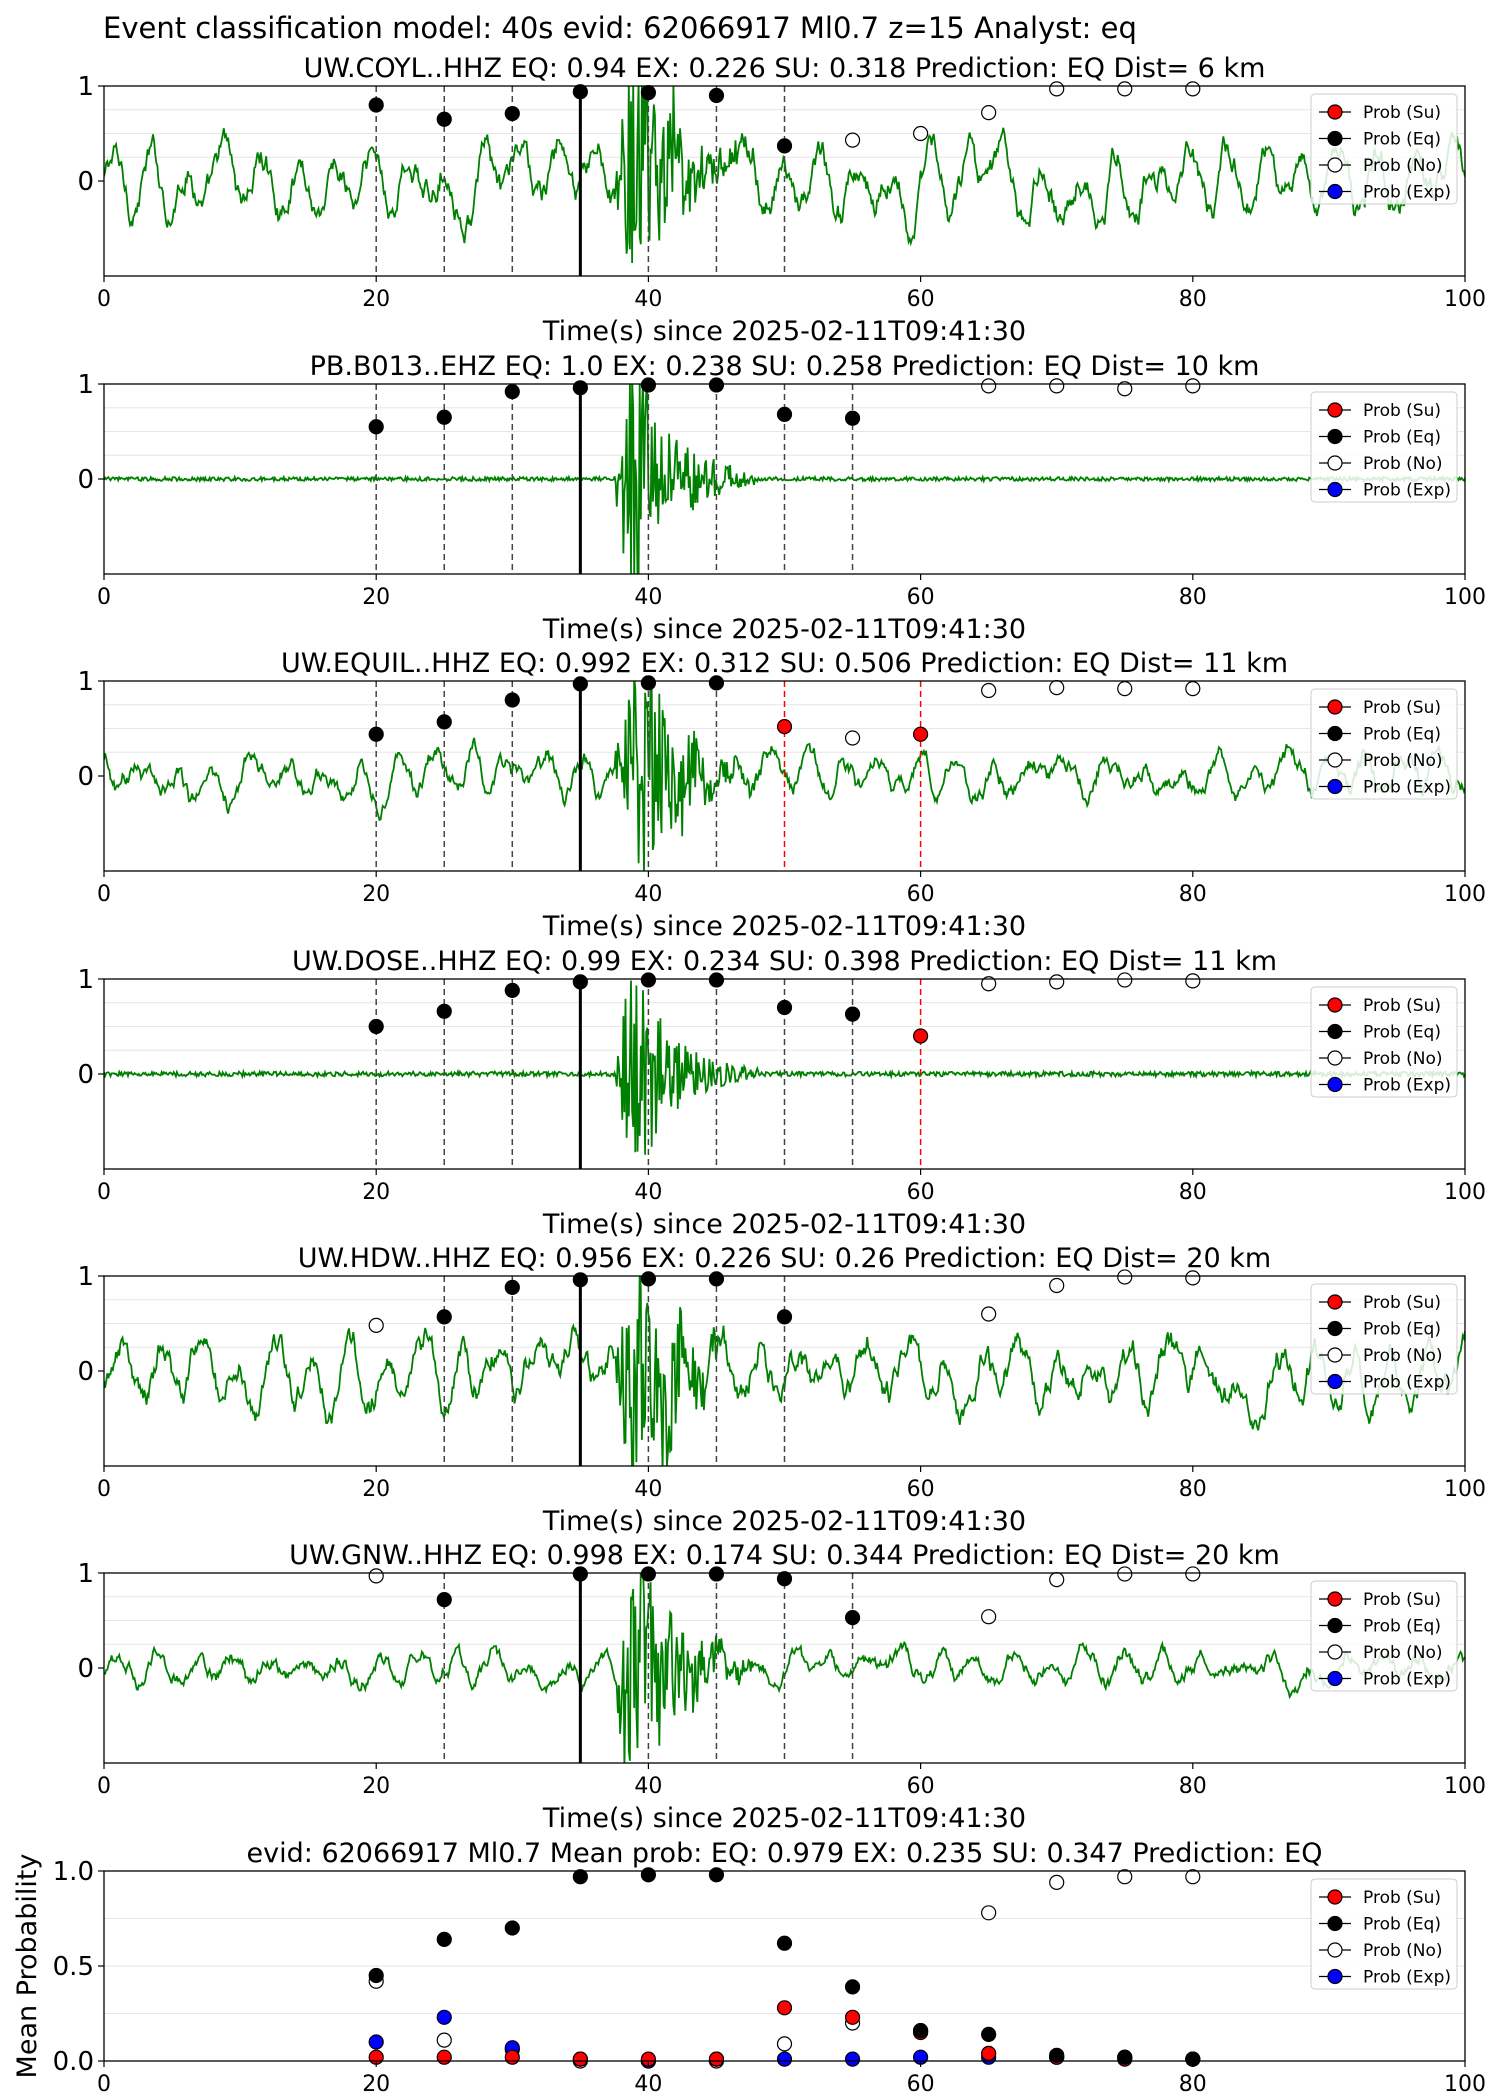 This screenshot has height=2100, width=1500. What do you see at coordinates (85, 1277) in the screenshot?
I see `y-tick-label: 1` at bounding box center [85, 1277].